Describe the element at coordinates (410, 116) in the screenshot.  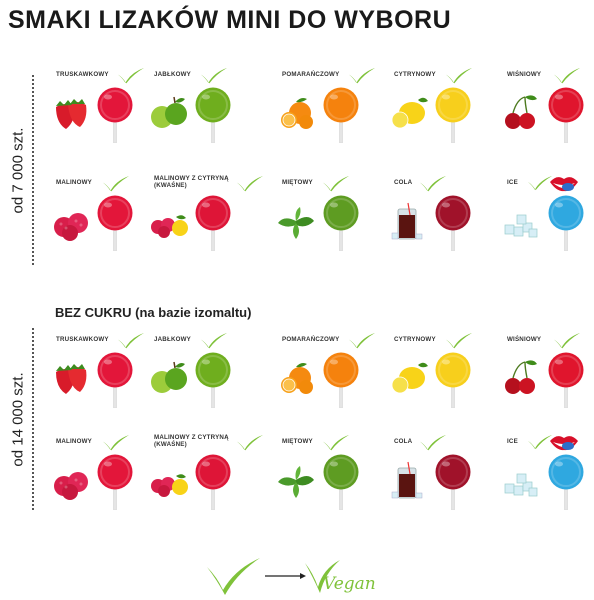
I see `lemon-icon` at that location.